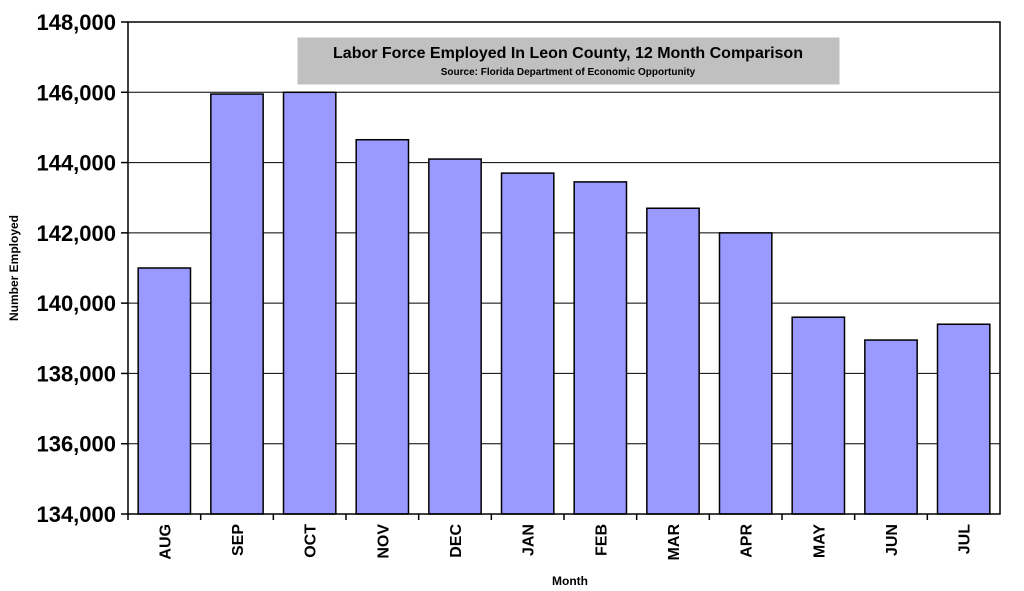 This screenshot has width=1024, height=591. I want to click on bar-feb, so click(600, 348).